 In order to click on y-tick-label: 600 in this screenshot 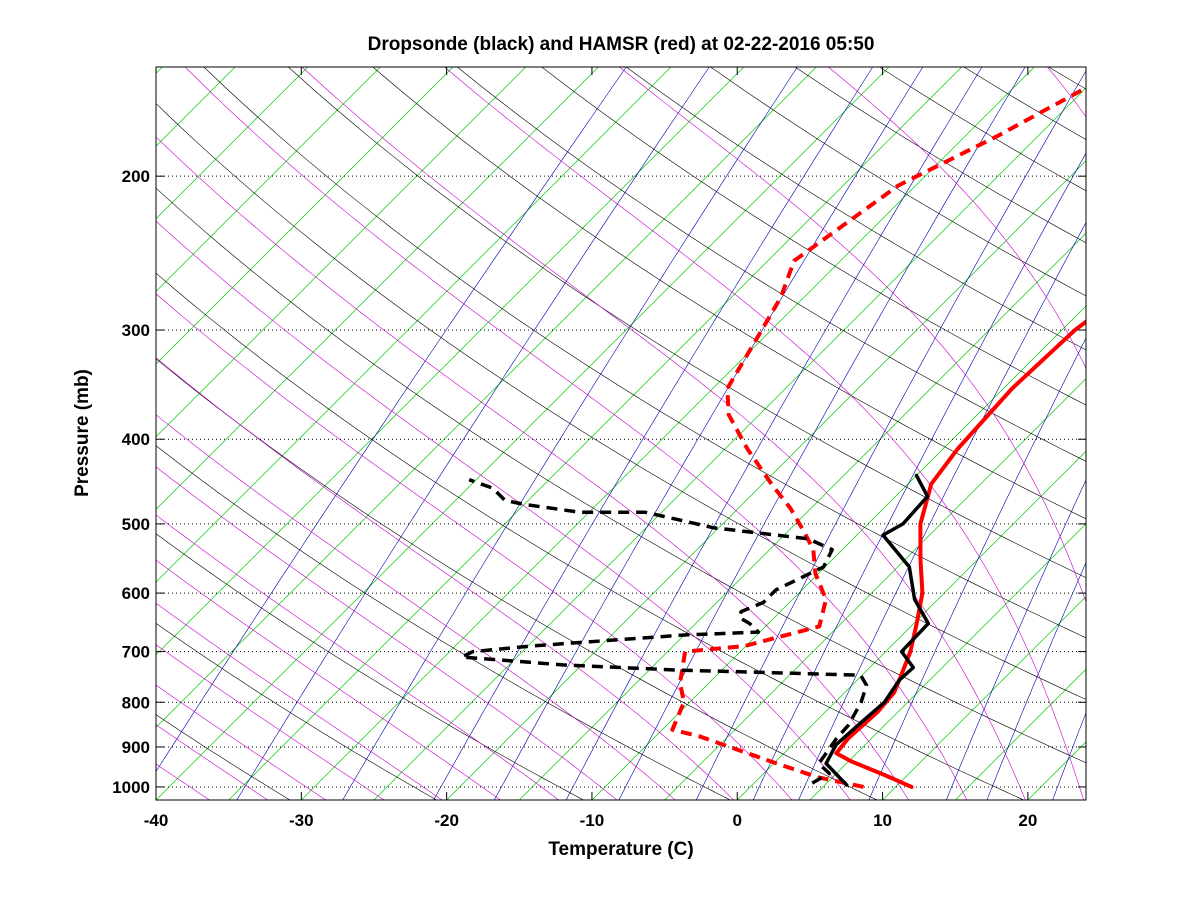, I will do `click(136, 593)`.